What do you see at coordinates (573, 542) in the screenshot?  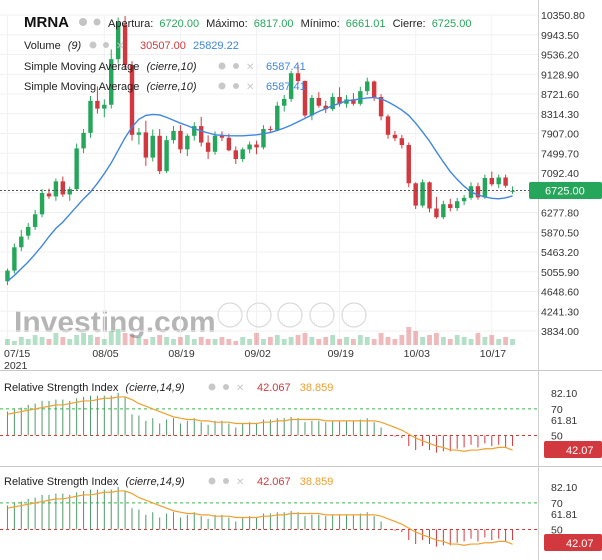 I see `rsi-2-value-tag` at bounding box center [573, 542].